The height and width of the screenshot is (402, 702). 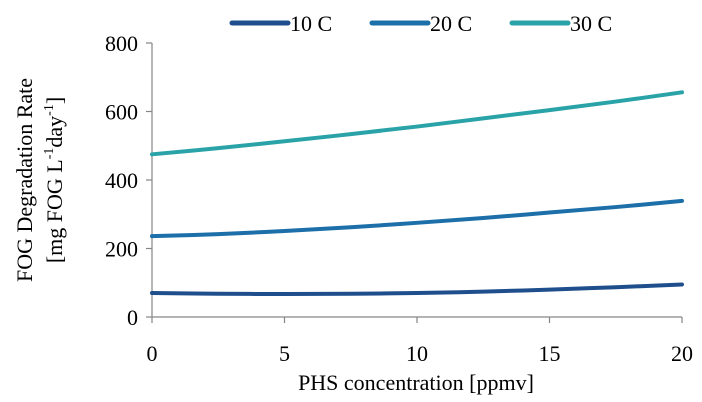 What do you see at coordinates (280, 23) in the screenshot?
I see `legend-item: 10 C` at bounding box center [280, 23].